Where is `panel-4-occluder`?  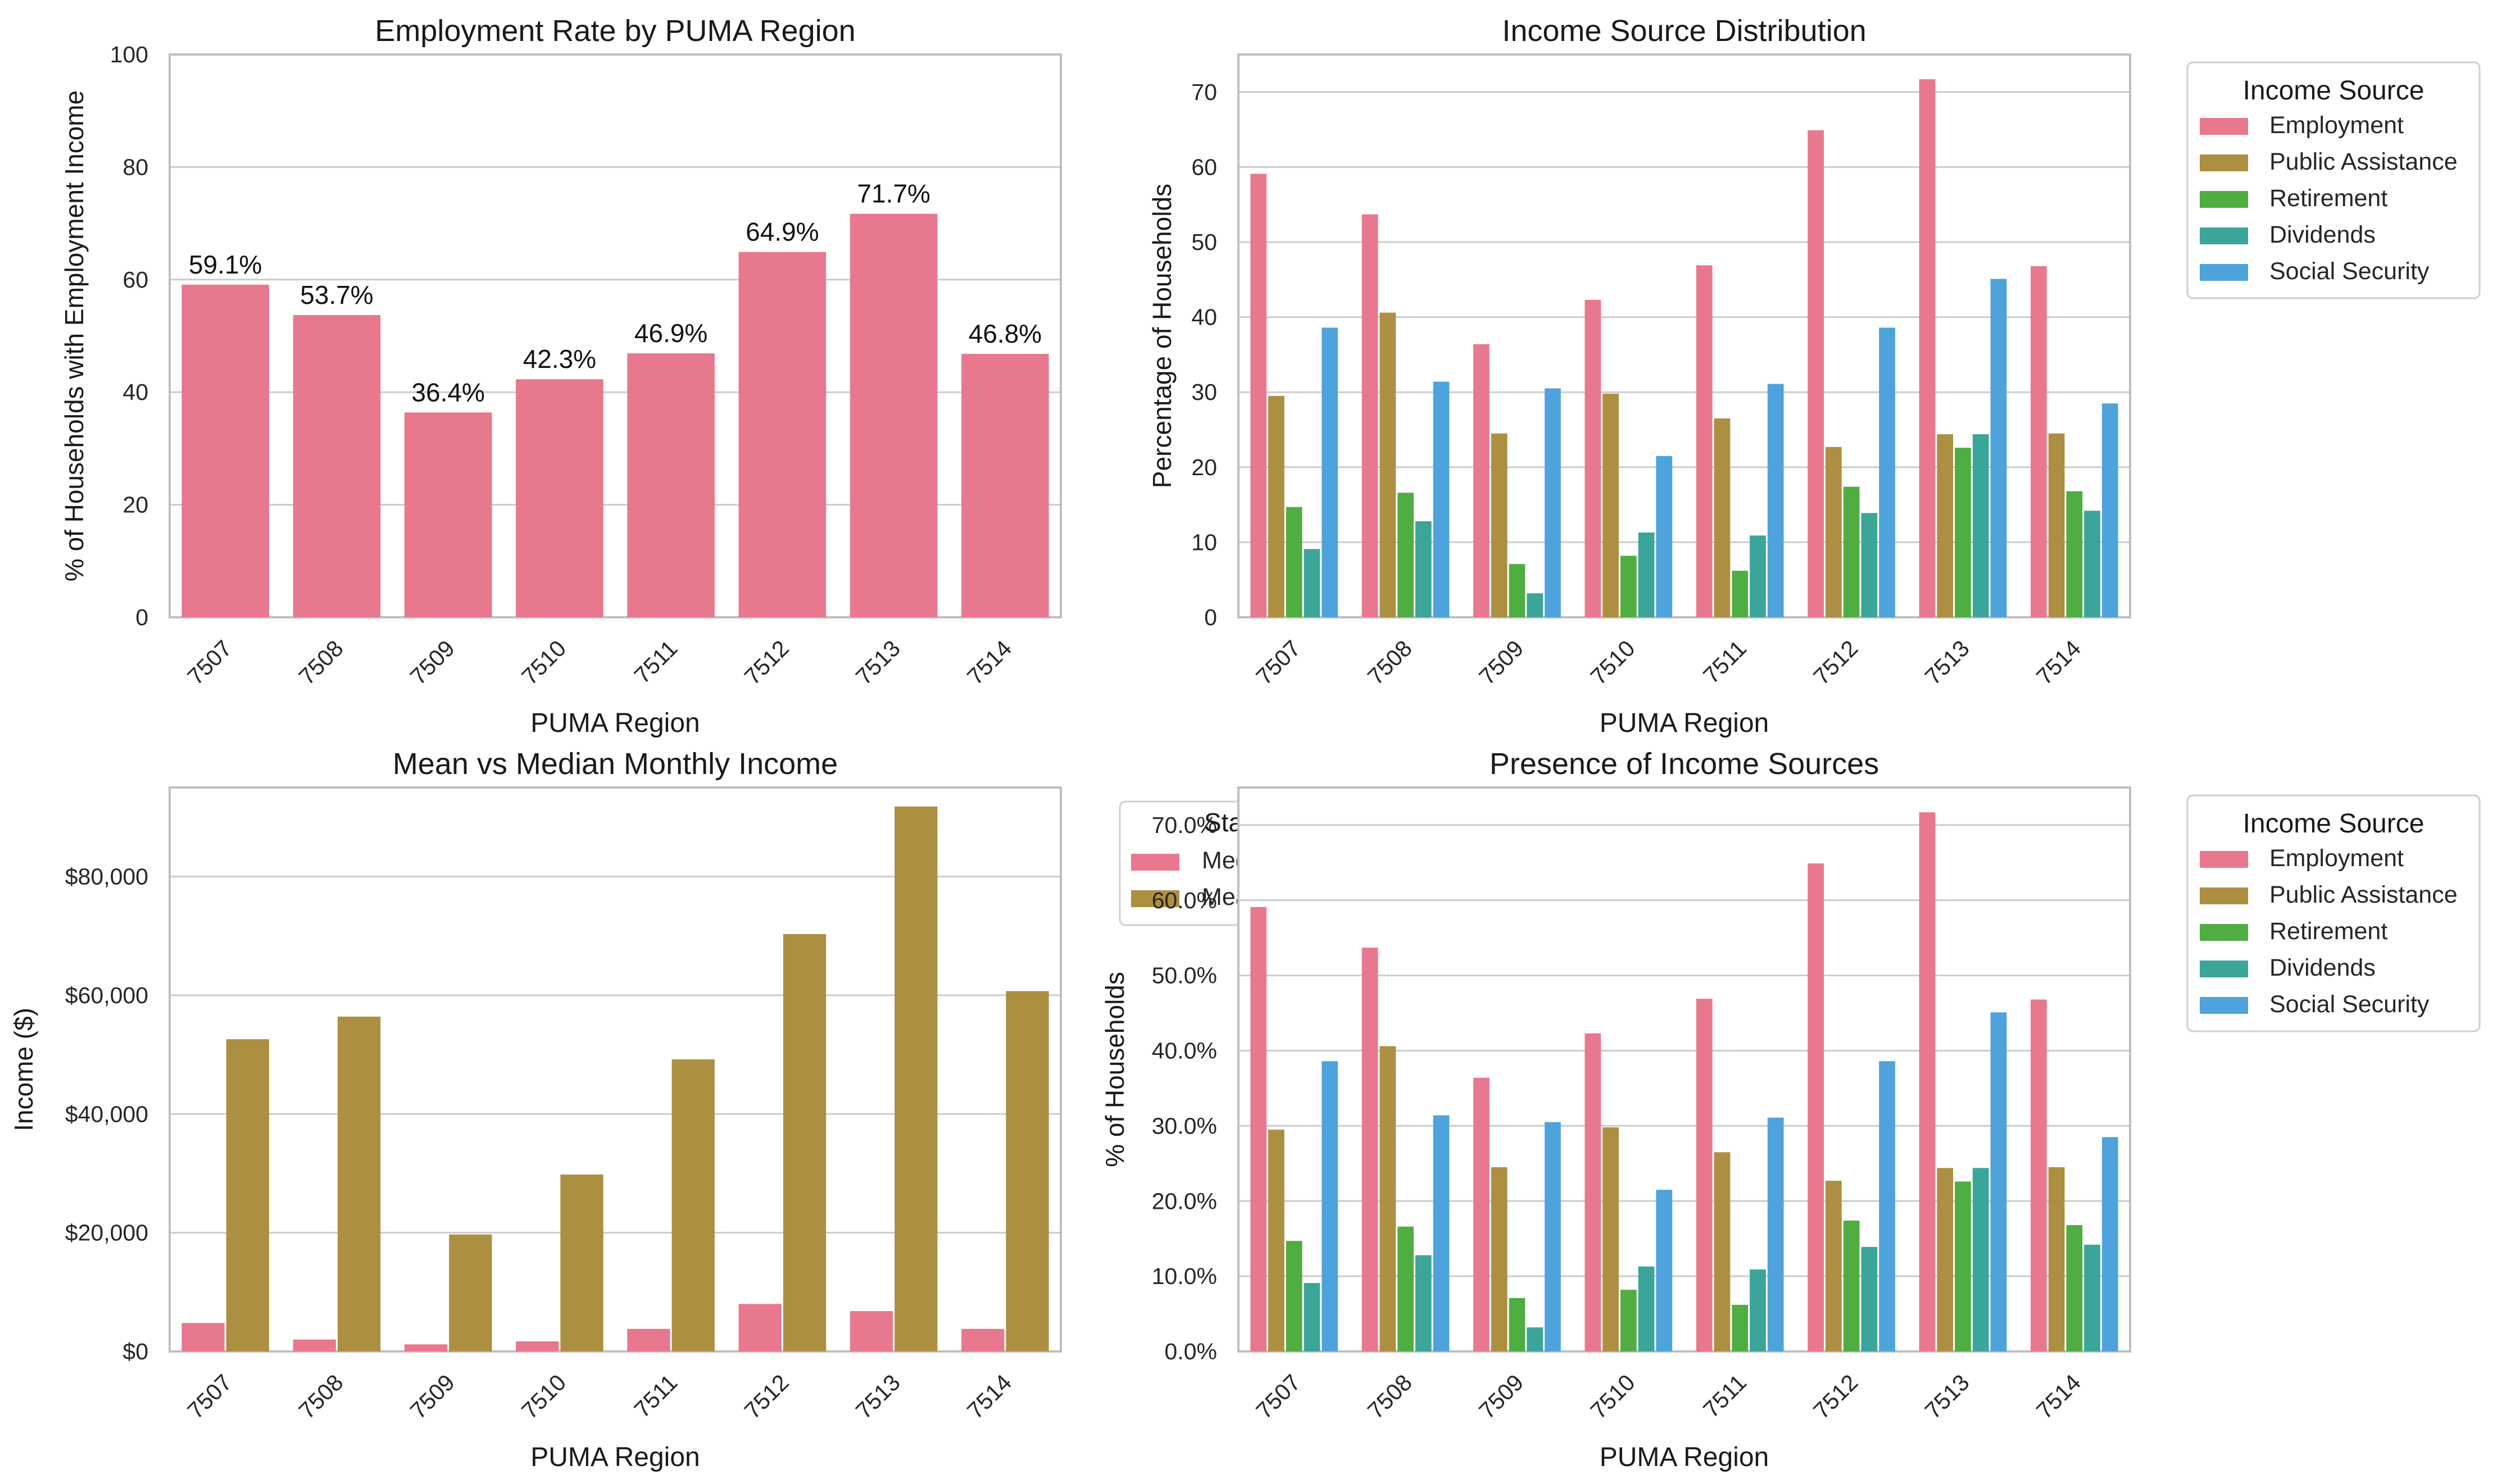
panel-4-occluder is located at coordinates (1684, 860).